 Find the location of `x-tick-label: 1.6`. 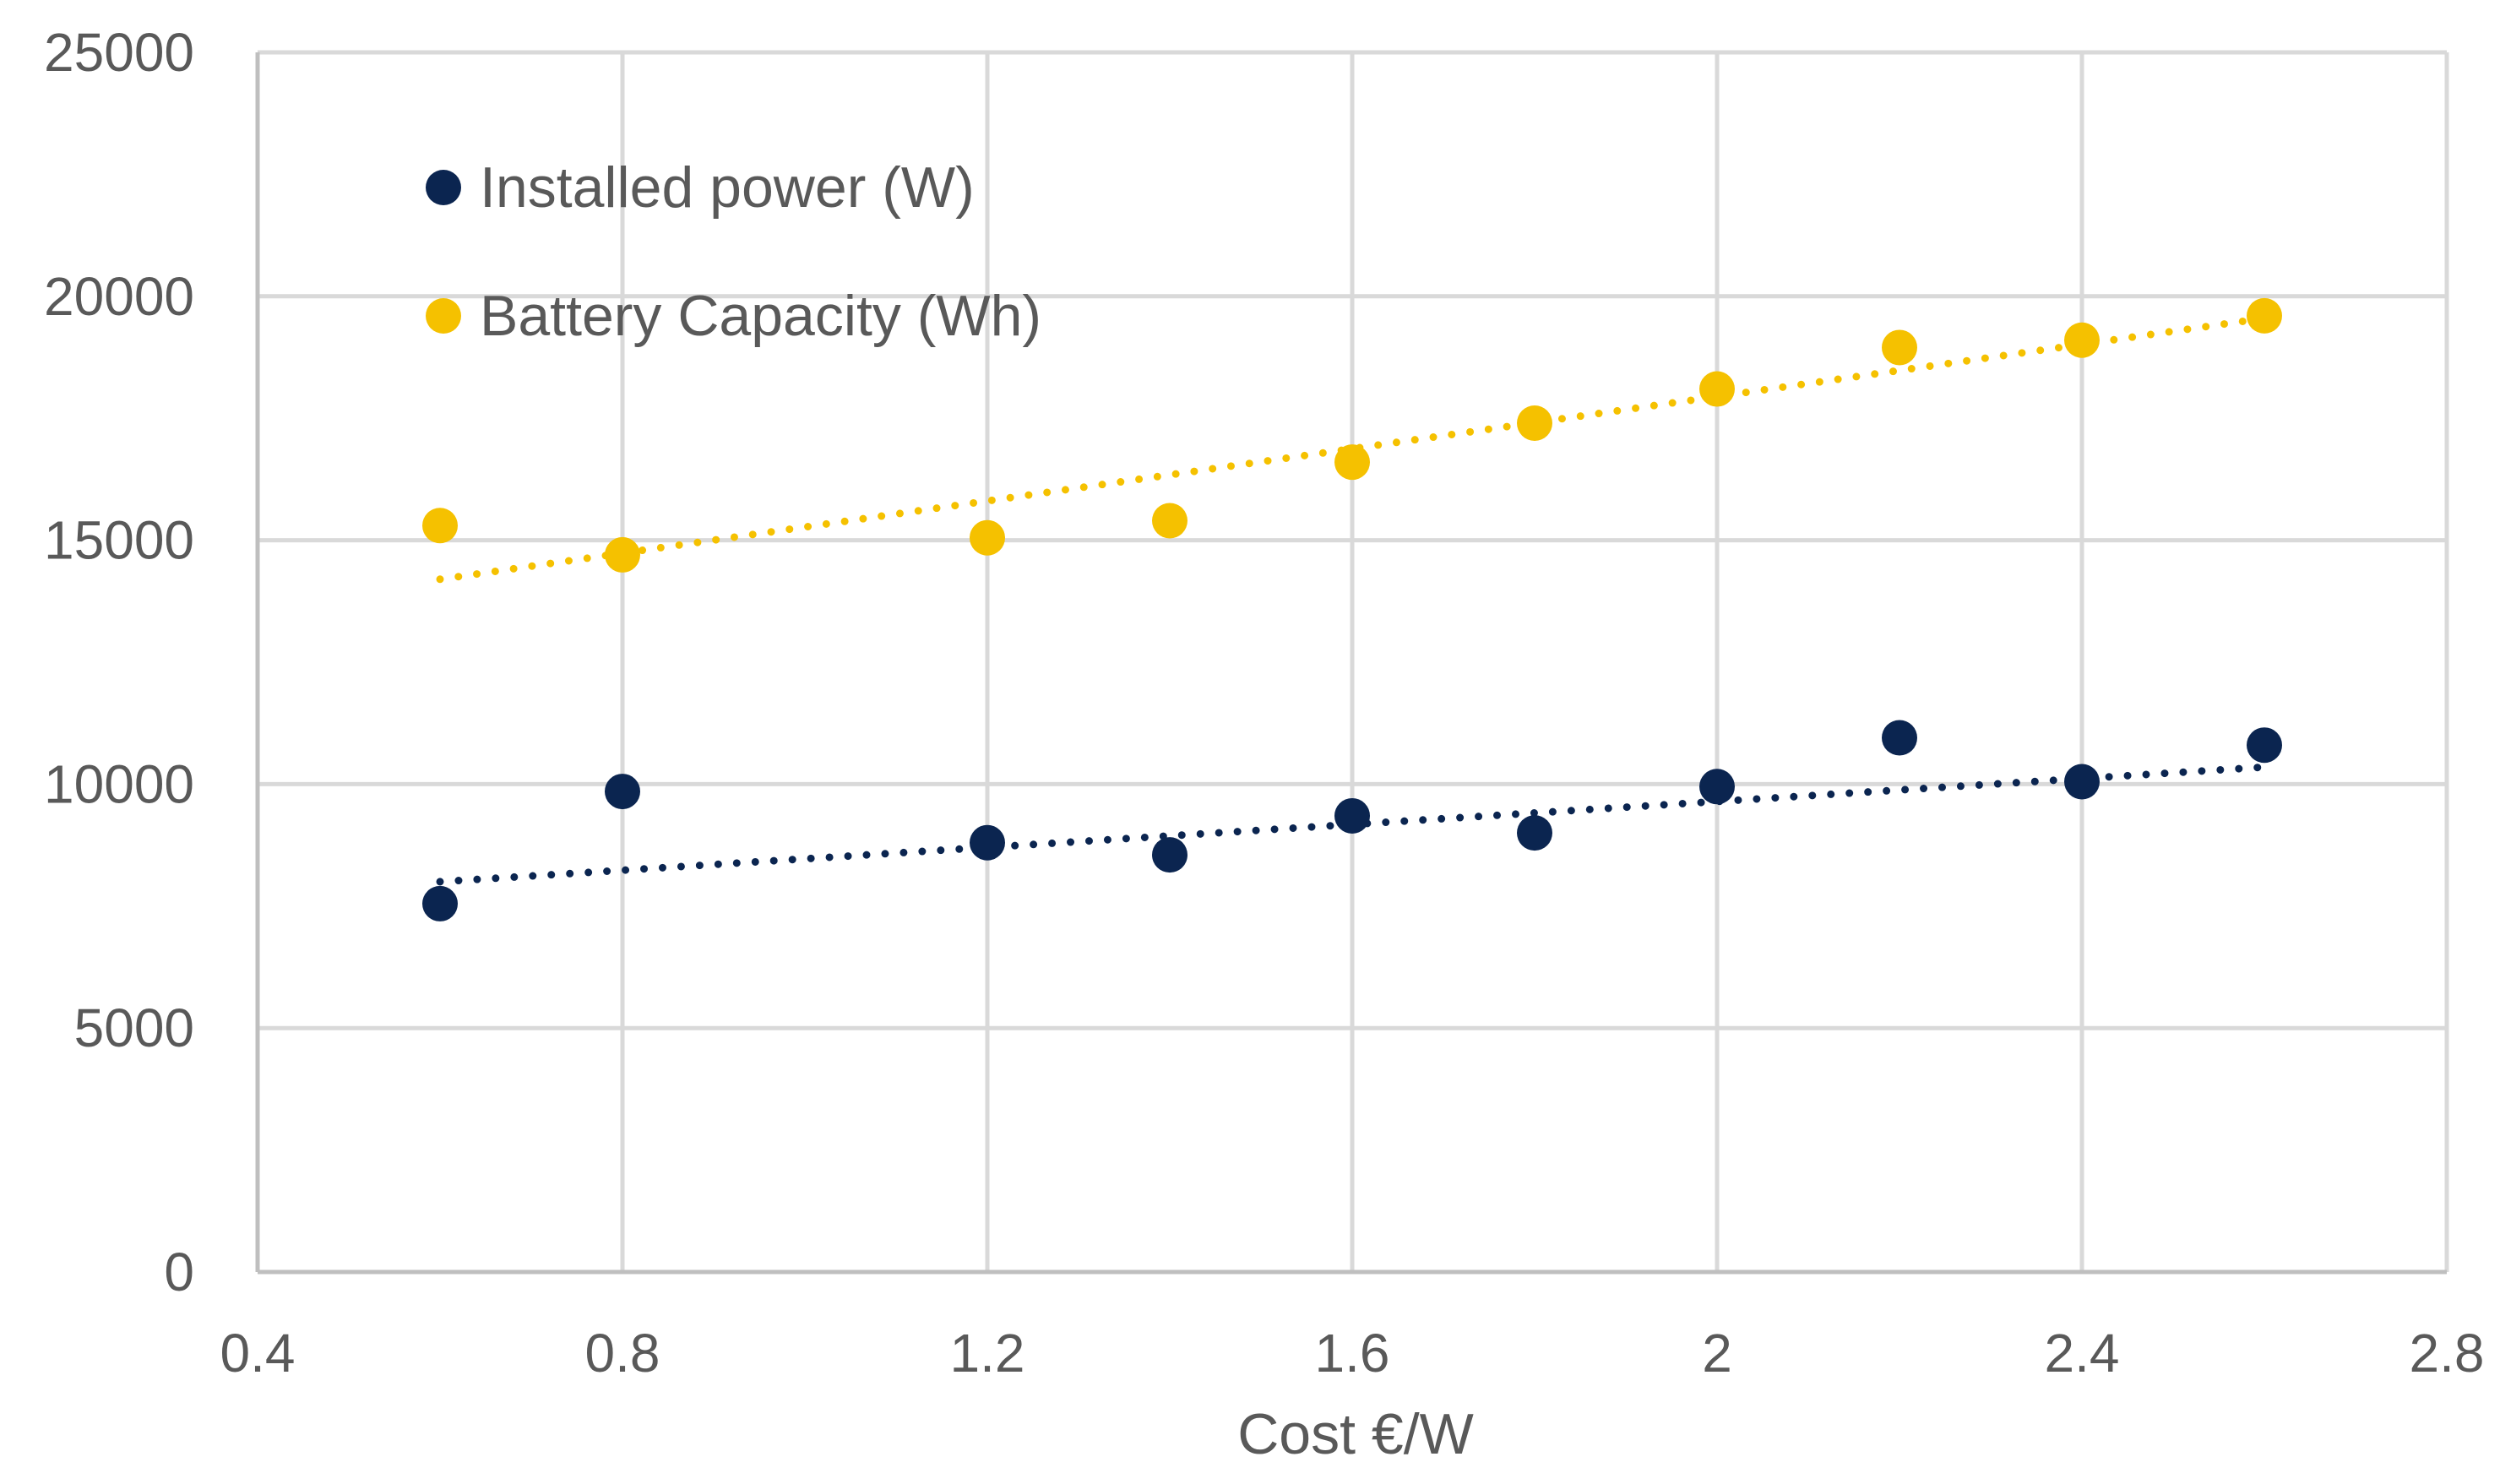

x-tick-label: 1.6 is located at coordinates (1352, 1353).